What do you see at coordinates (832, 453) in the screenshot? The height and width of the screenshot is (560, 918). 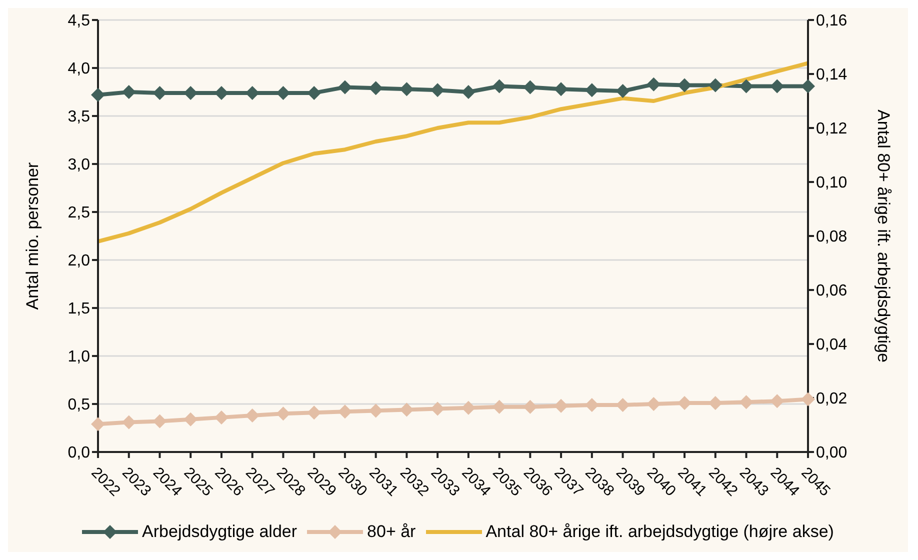 I see `y2-tick-label: 0,00` at bounding box center [832, 453].